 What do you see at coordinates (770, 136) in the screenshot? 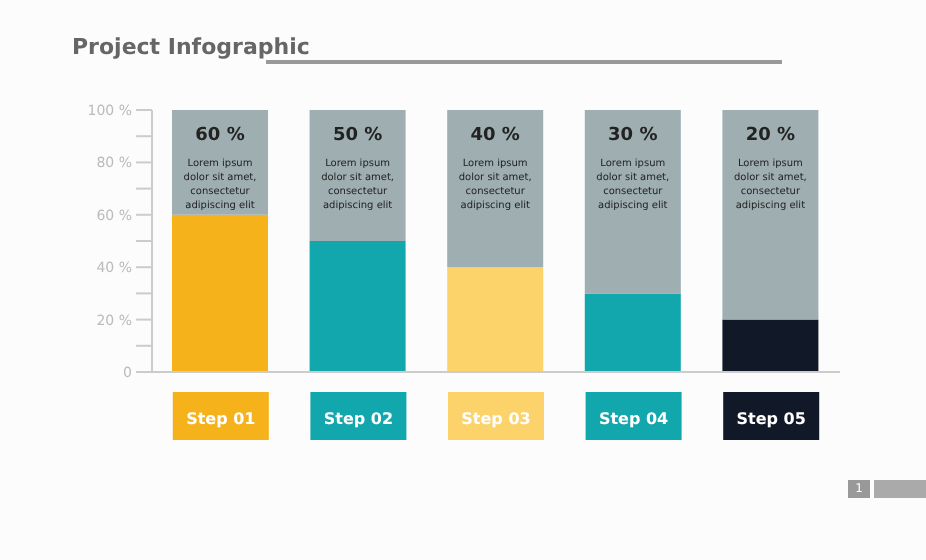
I see `annotation: 20 %` at bounding box center [770, 136].